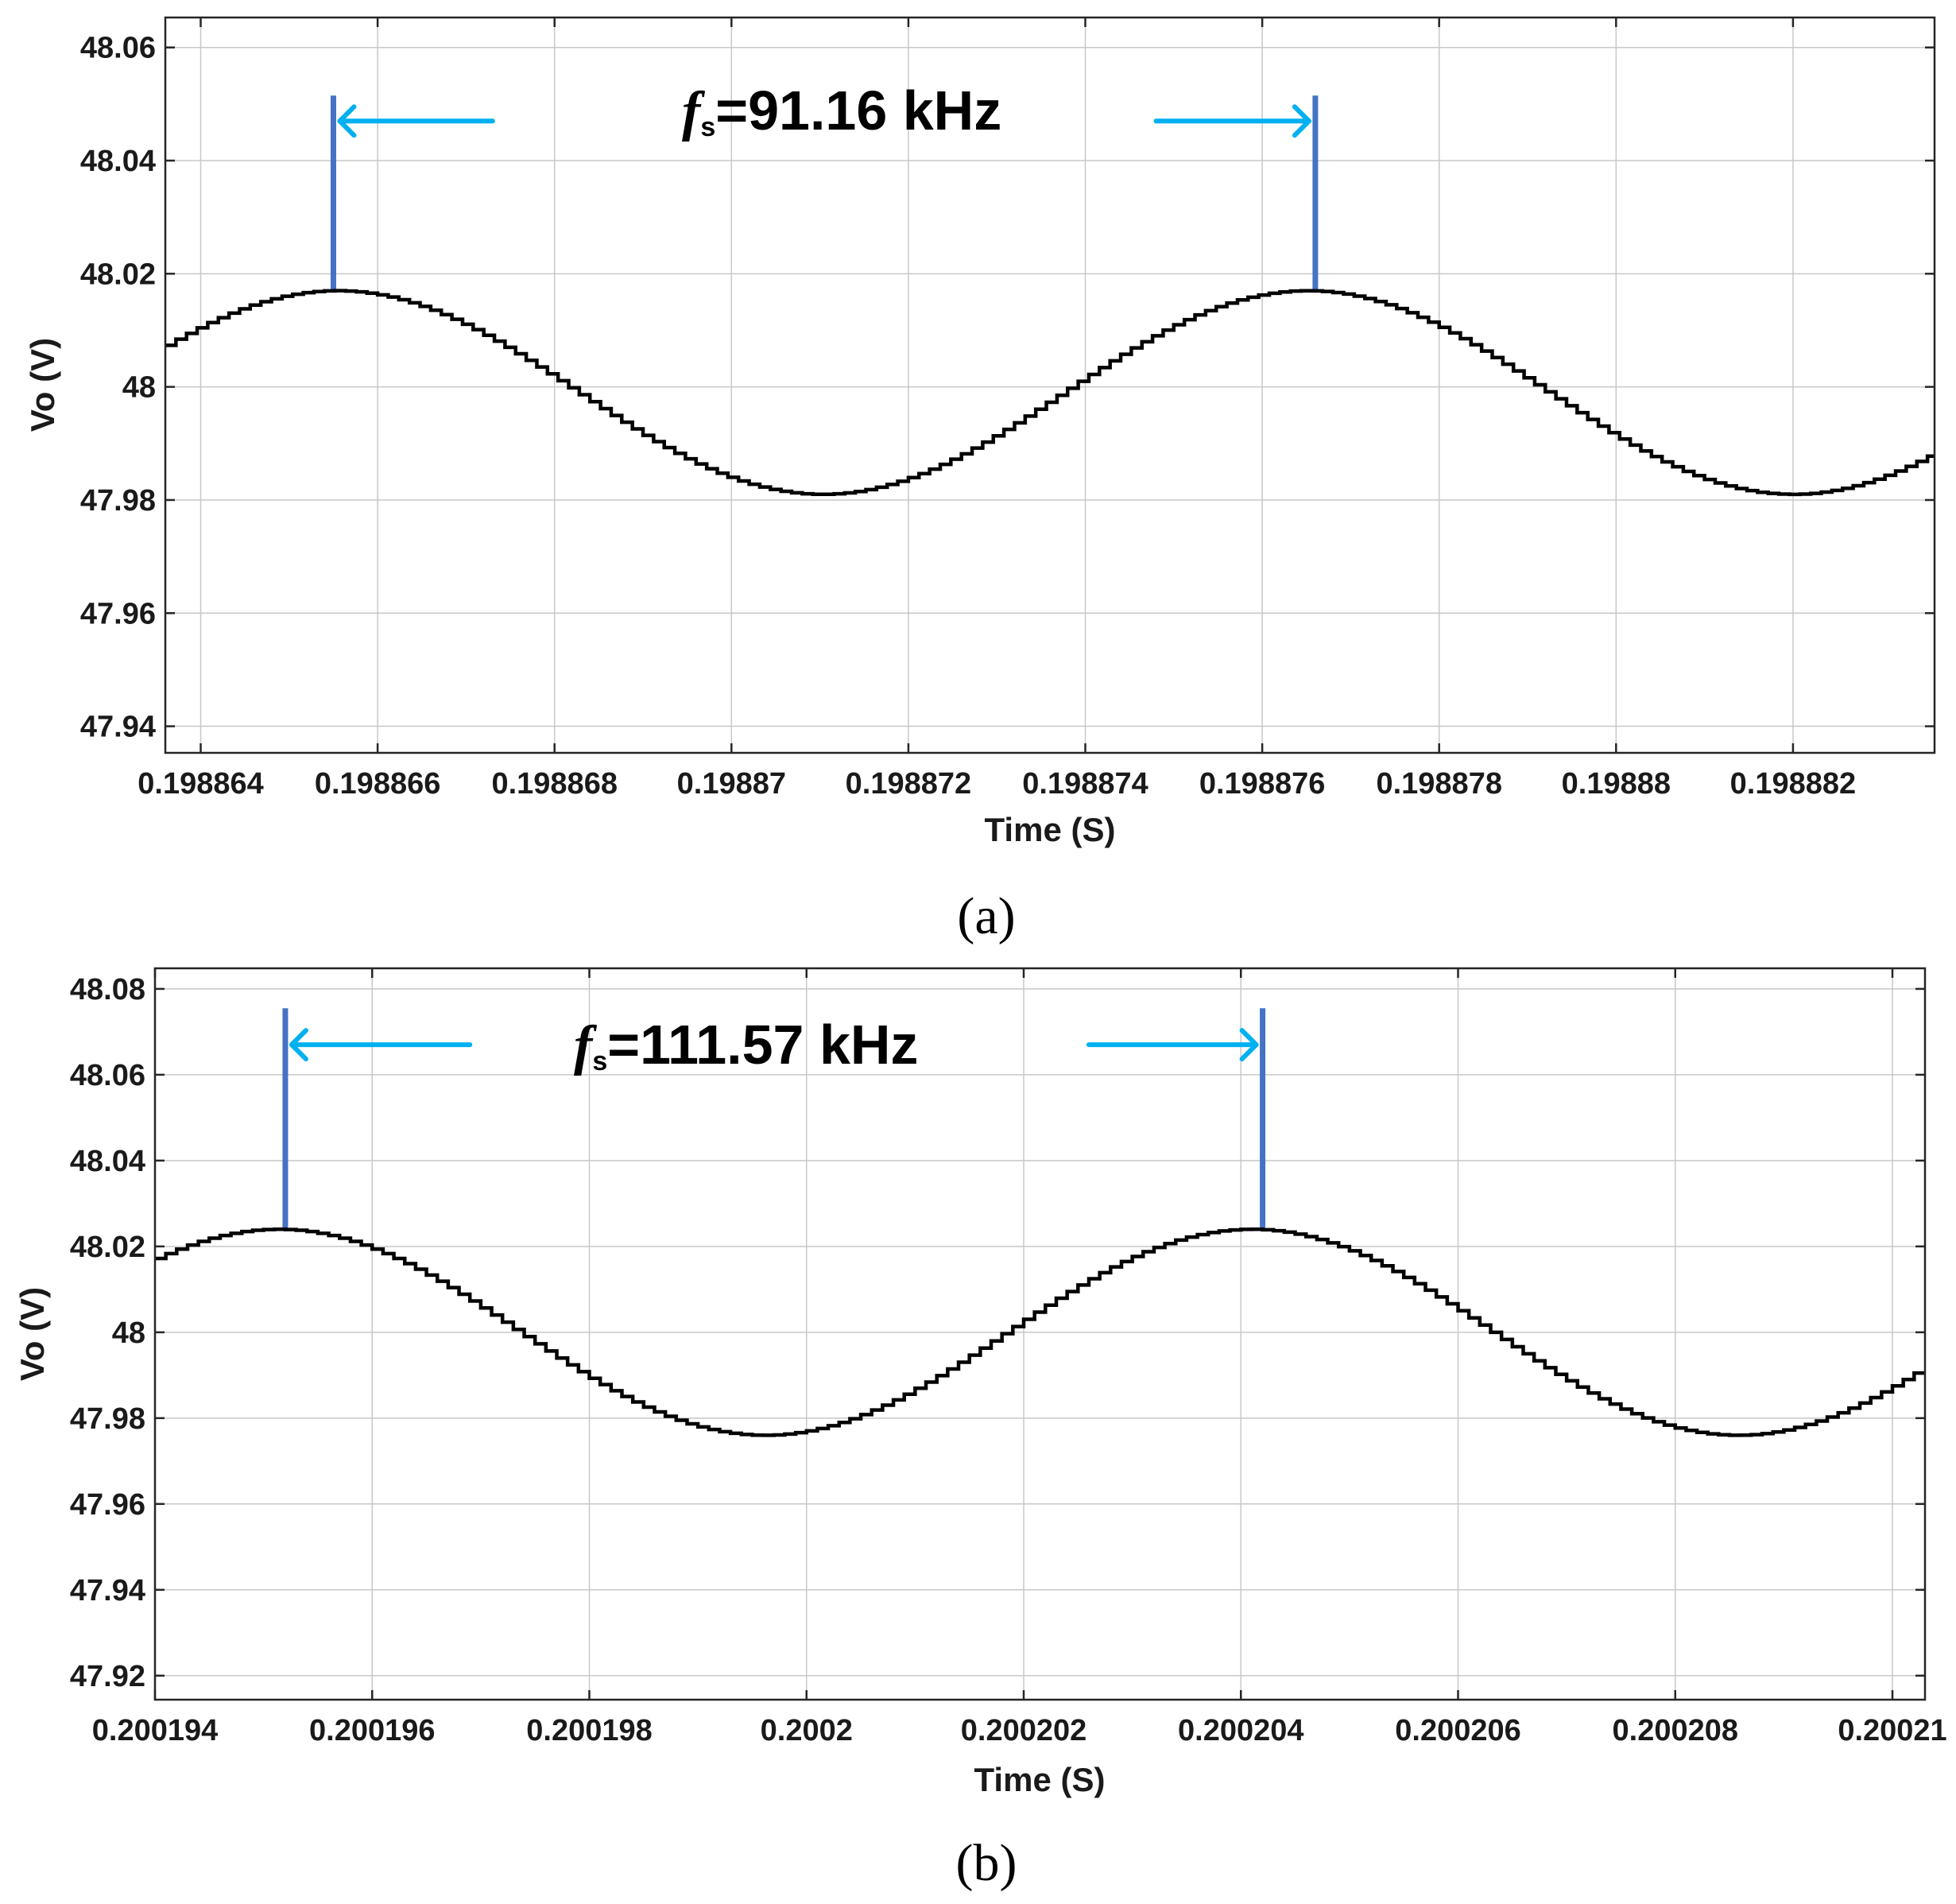 The height and width of the screenshot is (1904, 1956). Describe the element at coordinates (731, 784) in the screenshot. I see `x-tick-label: 0.19887` at that location.